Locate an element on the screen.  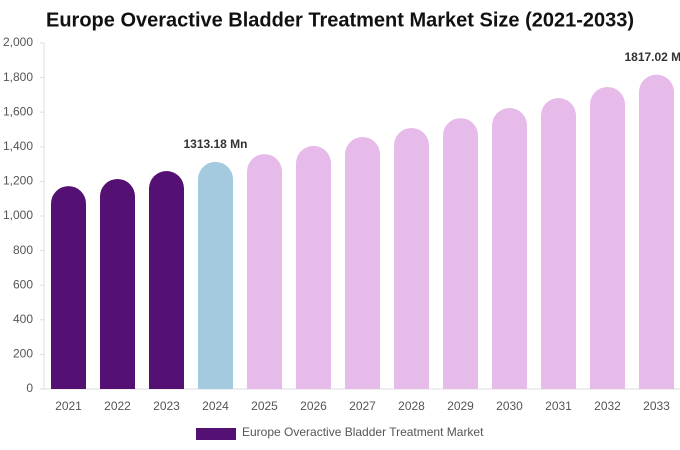
x-tick-label: 2031 is located at coordinates (558, 406).